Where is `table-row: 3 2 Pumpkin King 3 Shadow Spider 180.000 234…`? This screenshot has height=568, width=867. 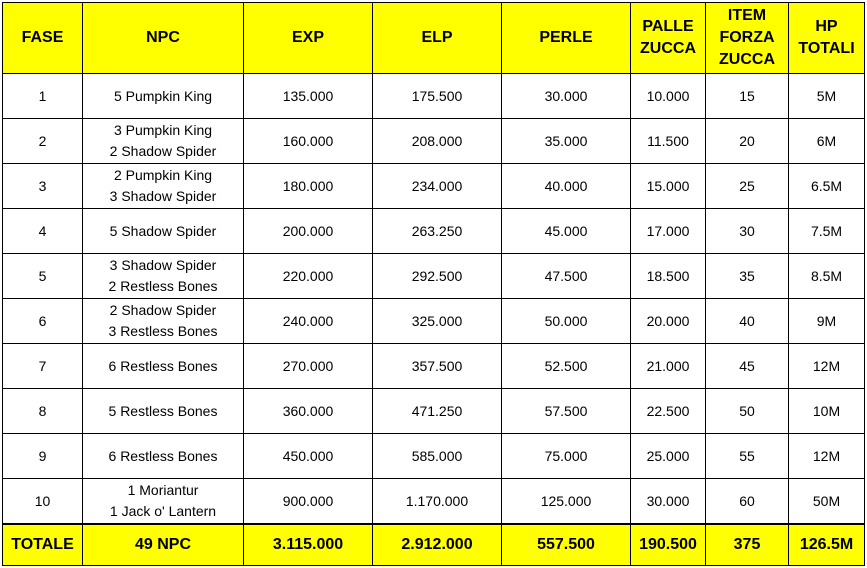
table-row: 3 2 Pumpkin King 3 Shadow Spider 180.000 234… is located at coordinates (433, 186).